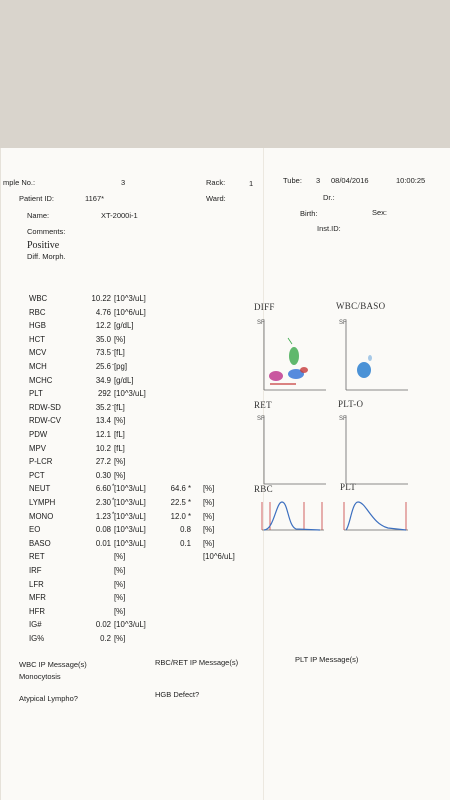 This screenshot has width=450, height=800. Describe the element at coordinates (343, 419) in the screenshot. I see `plt-o-axis-label: SF` at that location.